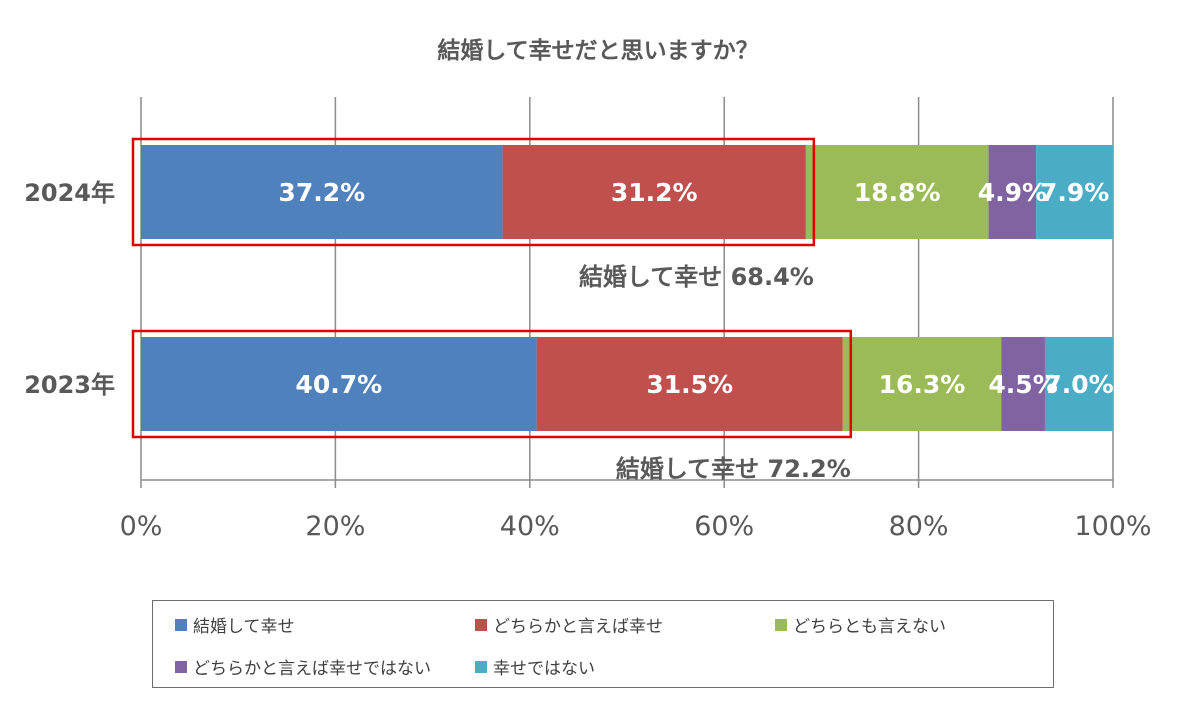 This screenshot has height=708, width=1181. I want to click on legend-label: 結婚して幸せ, so click(244, 627).